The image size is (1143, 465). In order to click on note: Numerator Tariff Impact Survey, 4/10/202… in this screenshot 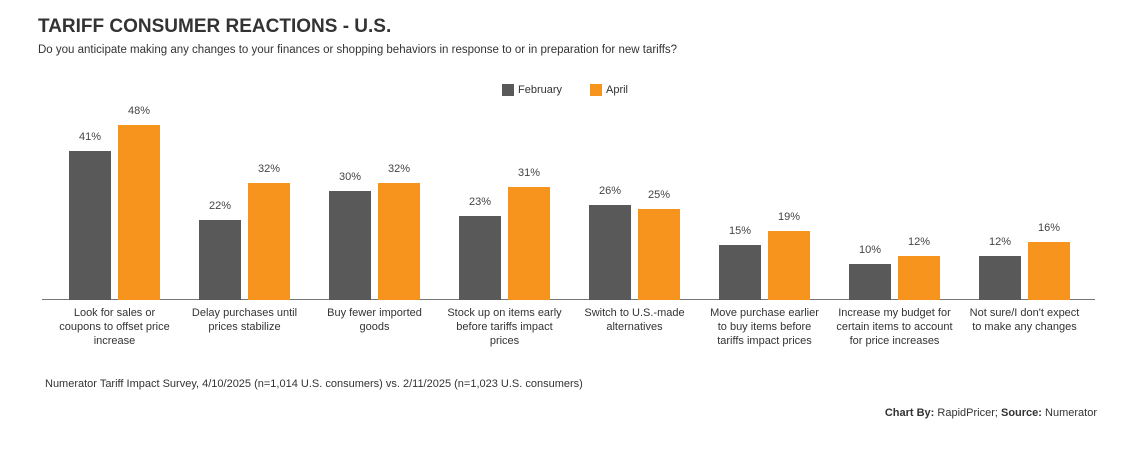, I will do `click(314, 384)`.